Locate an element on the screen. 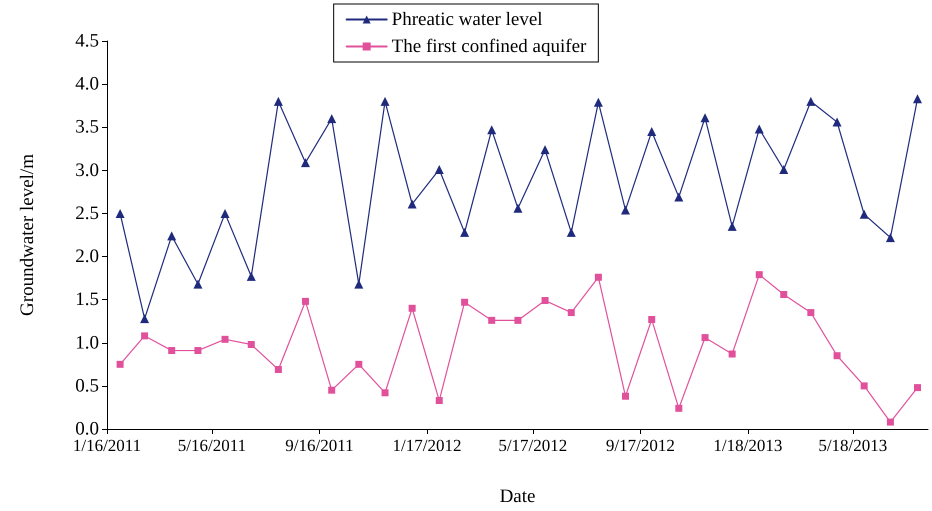 The width and height of the screenshot is (932, 511). y-tick-label: 1.5 is located at coordinates (87, 299).